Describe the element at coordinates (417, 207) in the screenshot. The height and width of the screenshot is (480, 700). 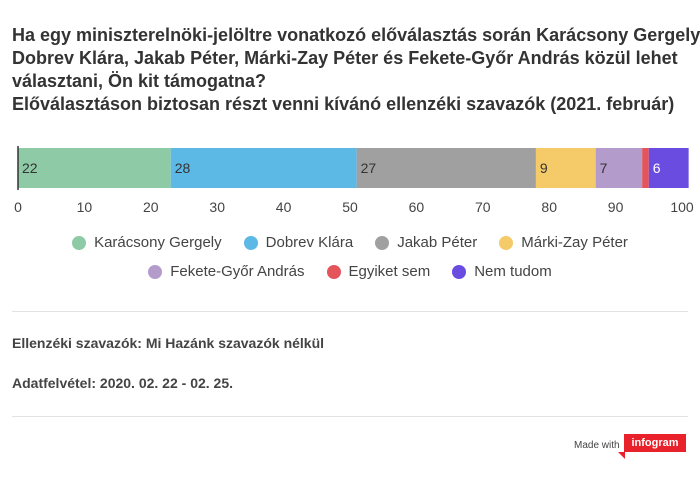
I see `x-tick-label: 60` at that location.